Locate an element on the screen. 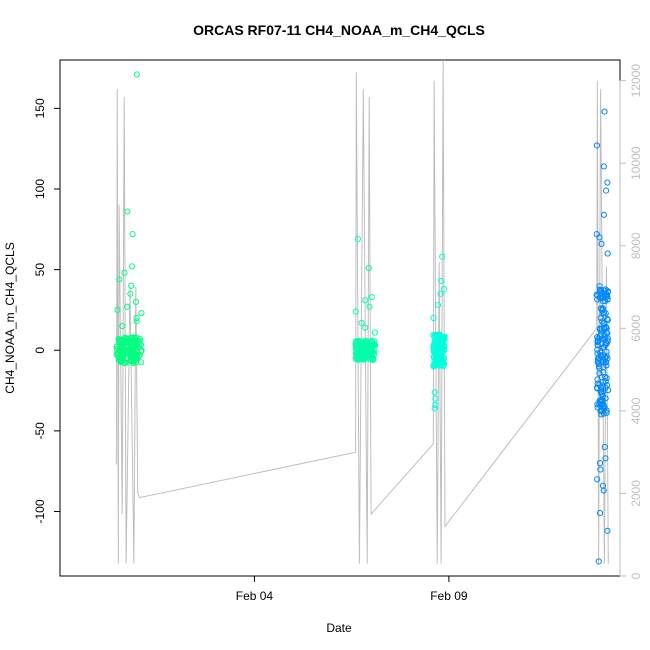  y-tick-label: -100 is located at coordinates (40, 511).